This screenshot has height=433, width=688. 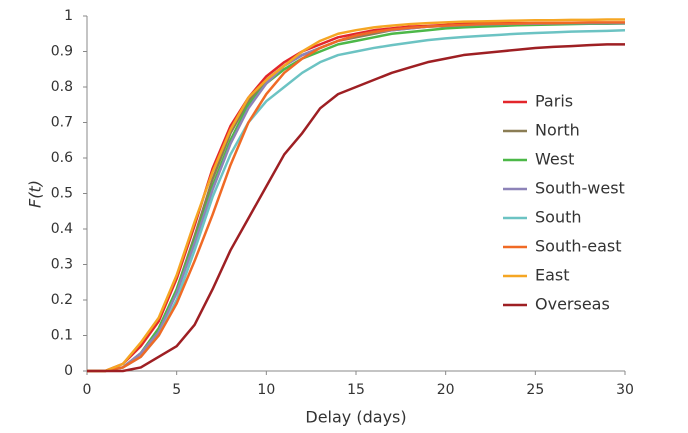 What do you see at coordinates (558, 217) in the screenshot?
I see `legend-label: South` at bounding box center [558, 217].